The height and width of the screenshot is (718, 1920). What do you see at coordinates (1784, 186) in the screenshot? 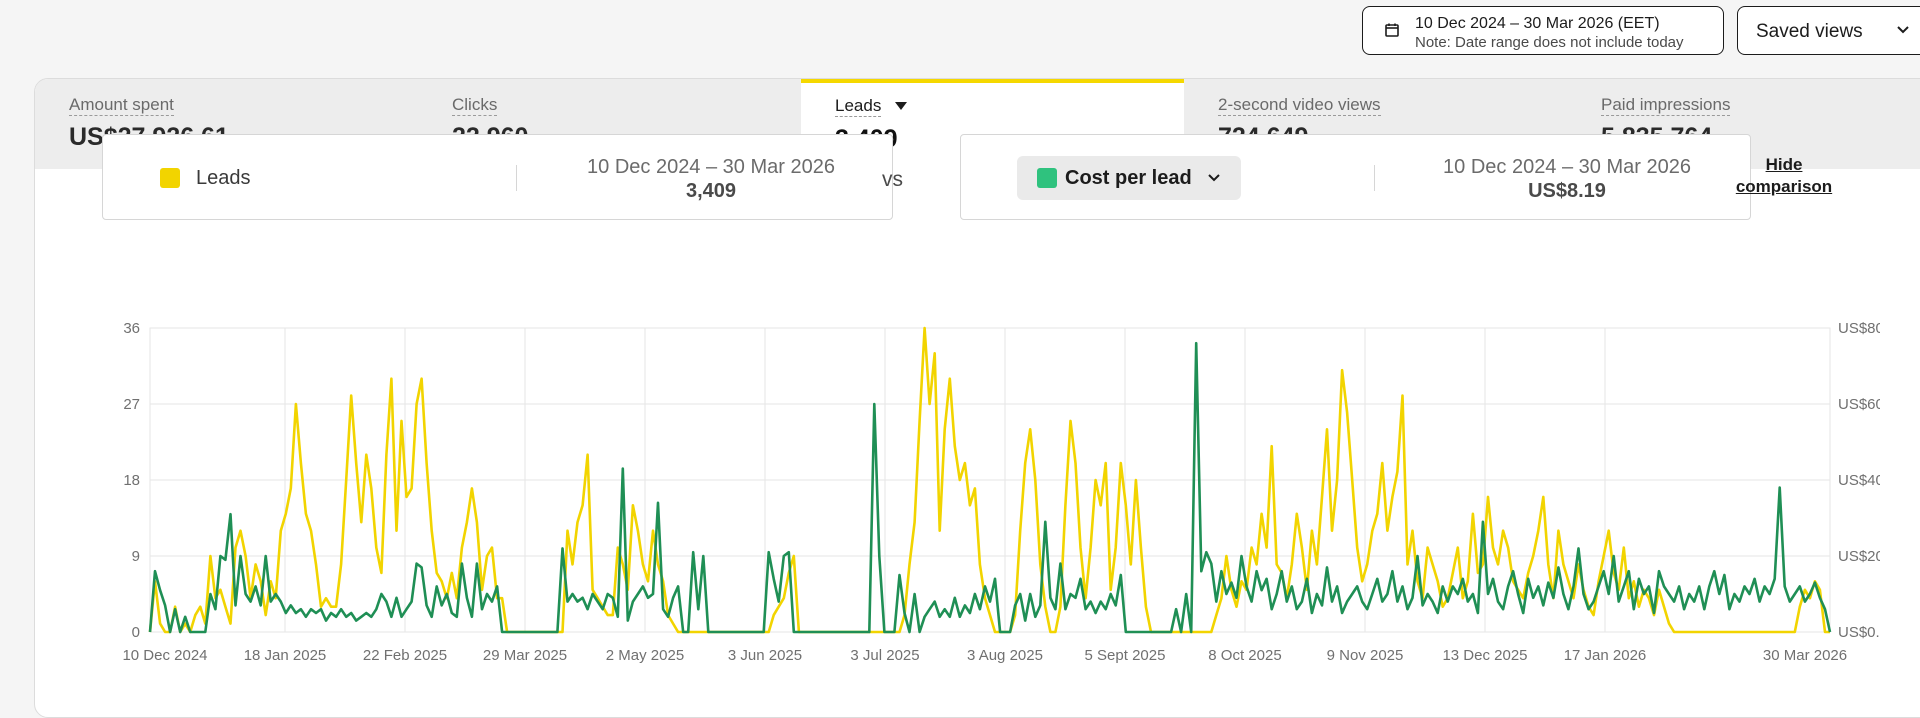
I see `hide-comparison-text-2: comparison` at bounding box center [1784, 186].